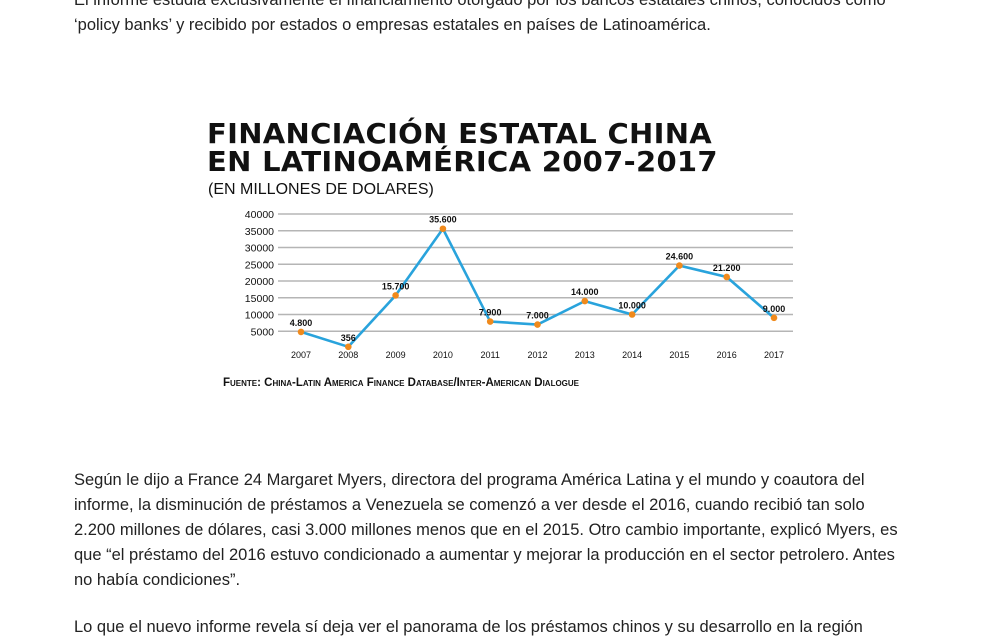 This screenshot has width=997, height=640. What do you see at coordinates (490, 313) in the screenshot?
I see `data-label: 7.900` at bounding box center [490, 313].